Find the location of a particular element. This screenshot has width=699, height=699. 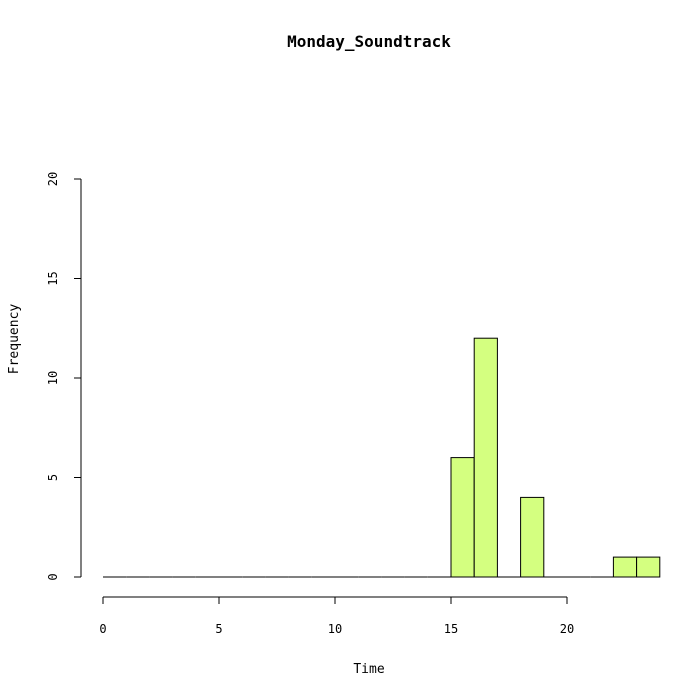

x-tick-label: 20 is located at coordinates (567, 629).